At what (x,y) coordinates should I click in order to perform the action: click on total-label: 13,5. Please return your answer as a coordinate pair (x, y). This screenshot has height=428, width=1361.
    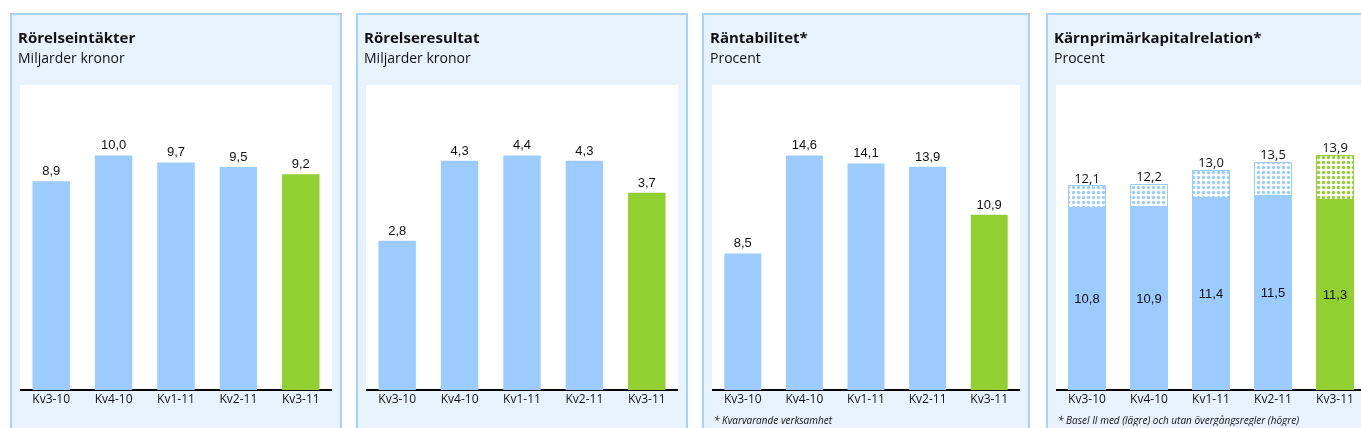
    Looking at the image, I should click on (1273, 153).